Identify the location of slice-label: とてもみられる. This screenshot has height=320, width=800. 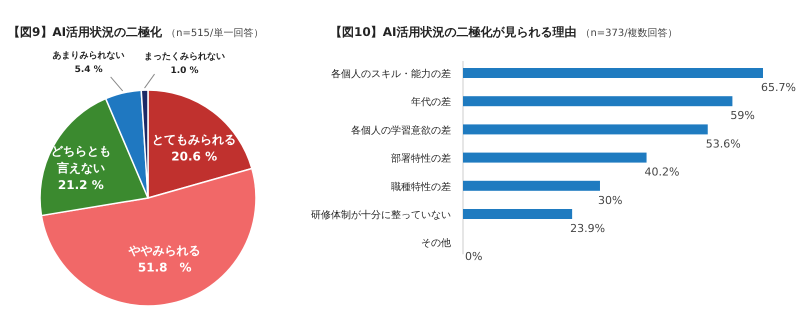
(194, 139).